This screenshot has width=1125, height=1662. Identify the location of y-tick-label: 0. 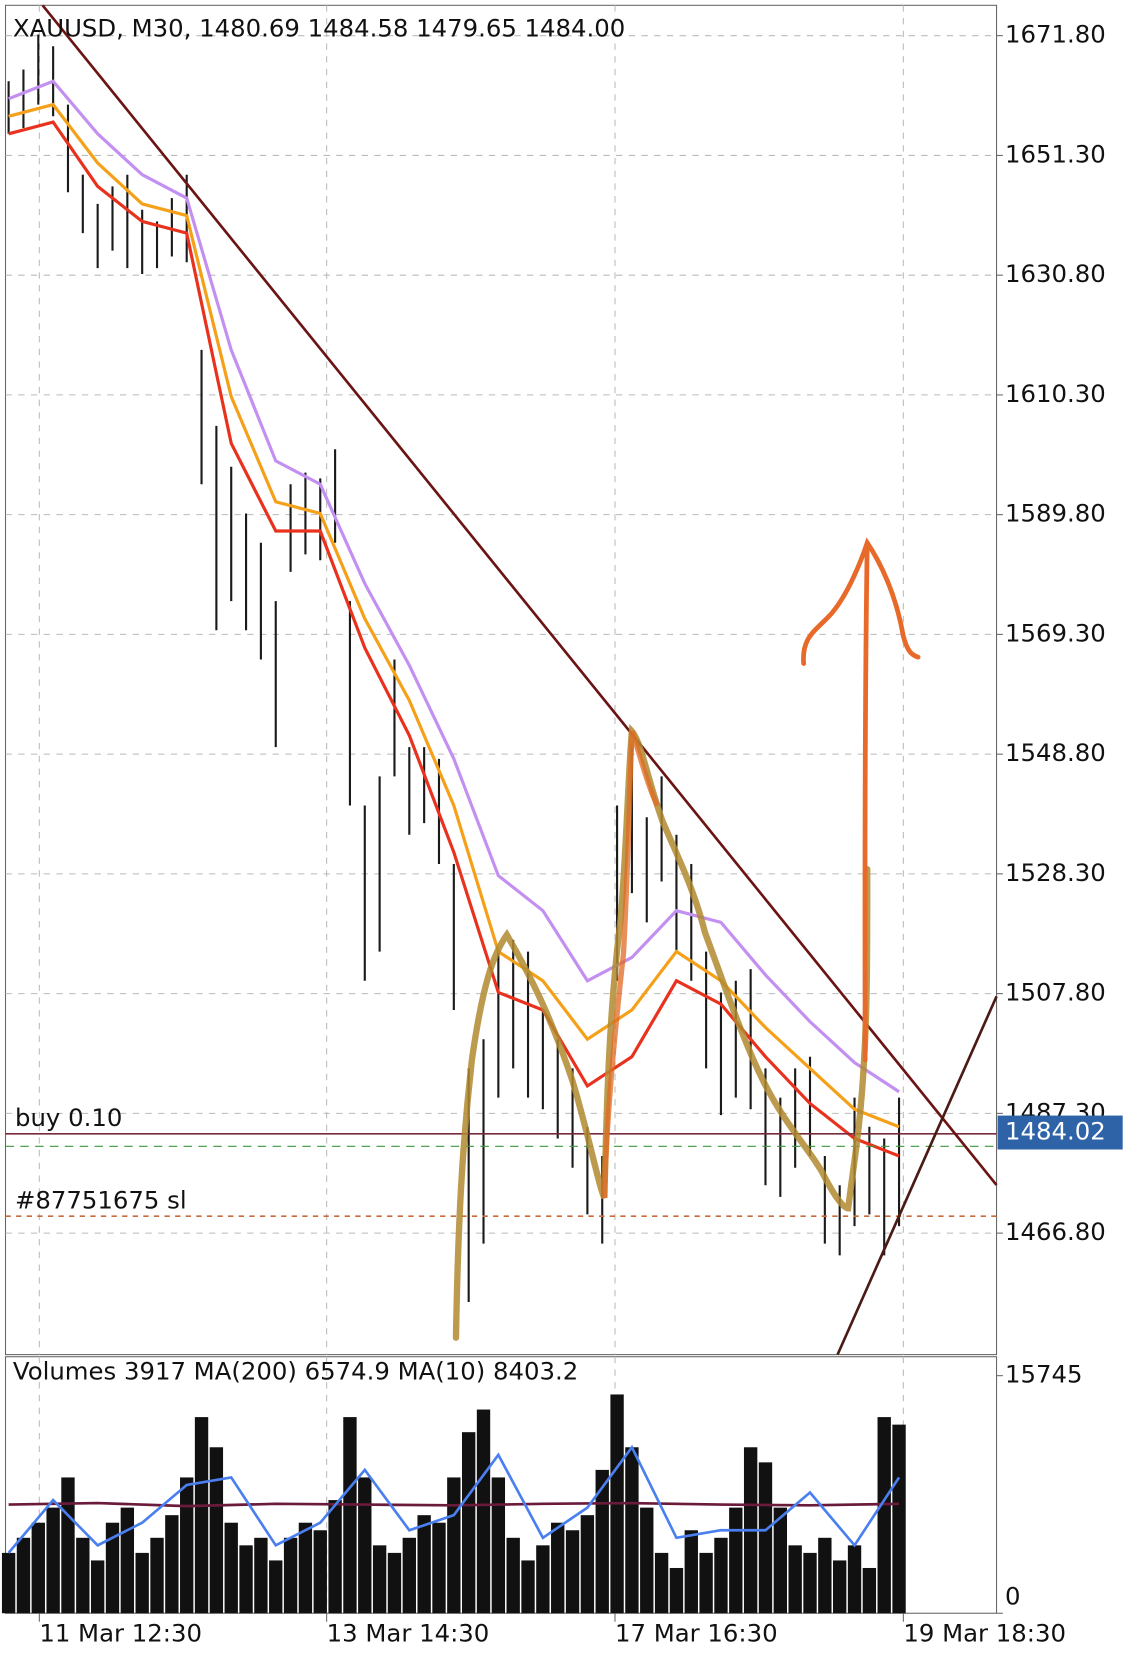
(1013, 1595).